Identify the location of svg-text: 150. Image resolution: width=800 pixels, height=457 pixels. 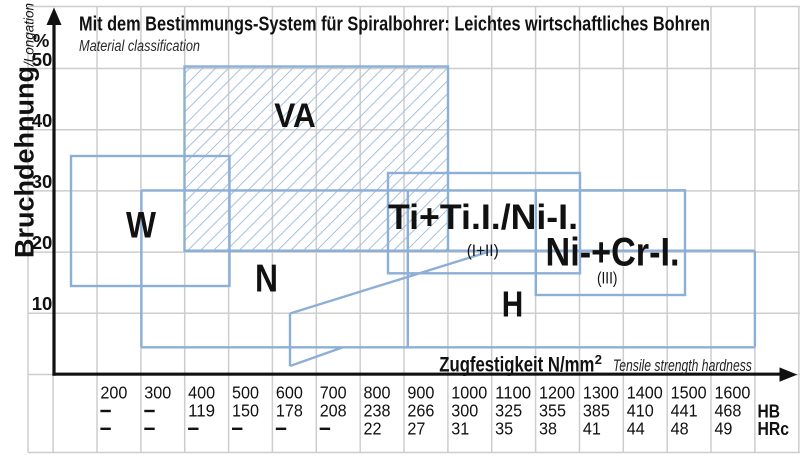
(245, 411).